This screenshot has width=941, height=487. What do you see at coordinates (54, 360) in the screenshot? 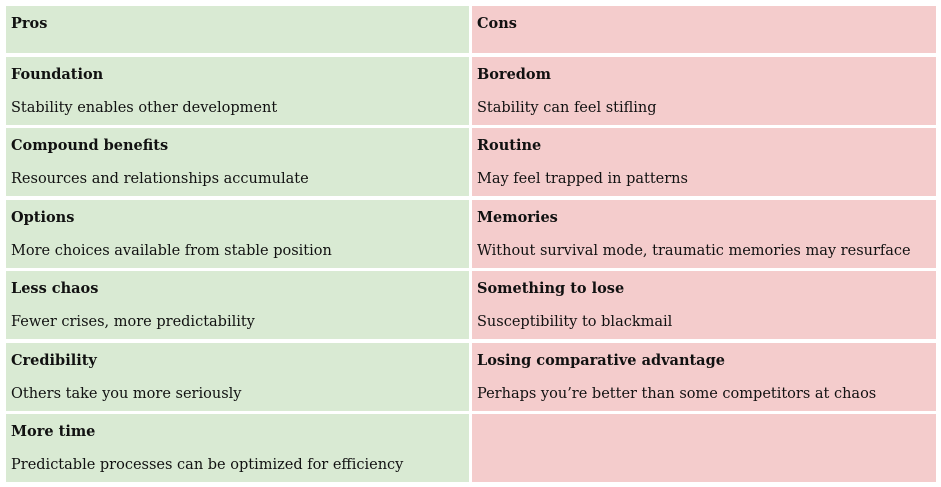
I see `item-title: Credibility` at bounding box center [54, 360].